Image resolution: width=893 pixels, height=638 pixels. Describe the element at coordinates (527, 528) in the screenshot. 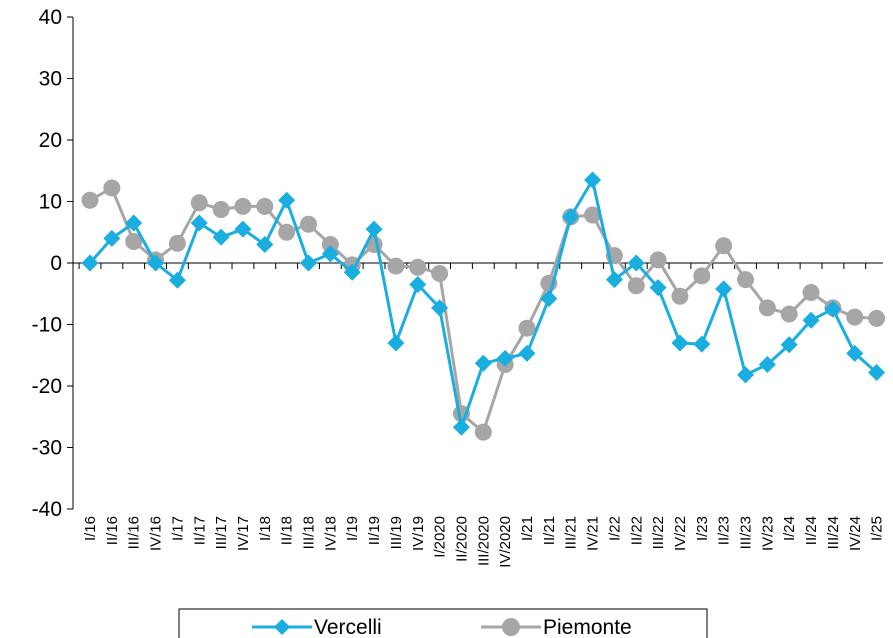

I see `x-tick-label: I/21` at that location.